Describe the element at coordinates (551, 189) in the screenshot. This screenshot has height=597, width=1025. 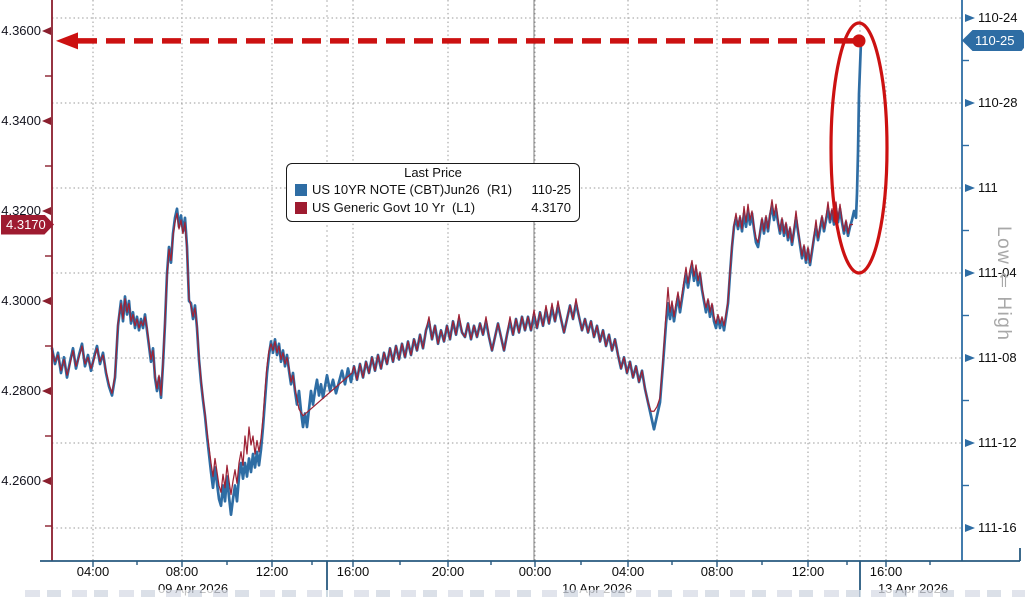
I see `legend-value: 110-25` at that location.